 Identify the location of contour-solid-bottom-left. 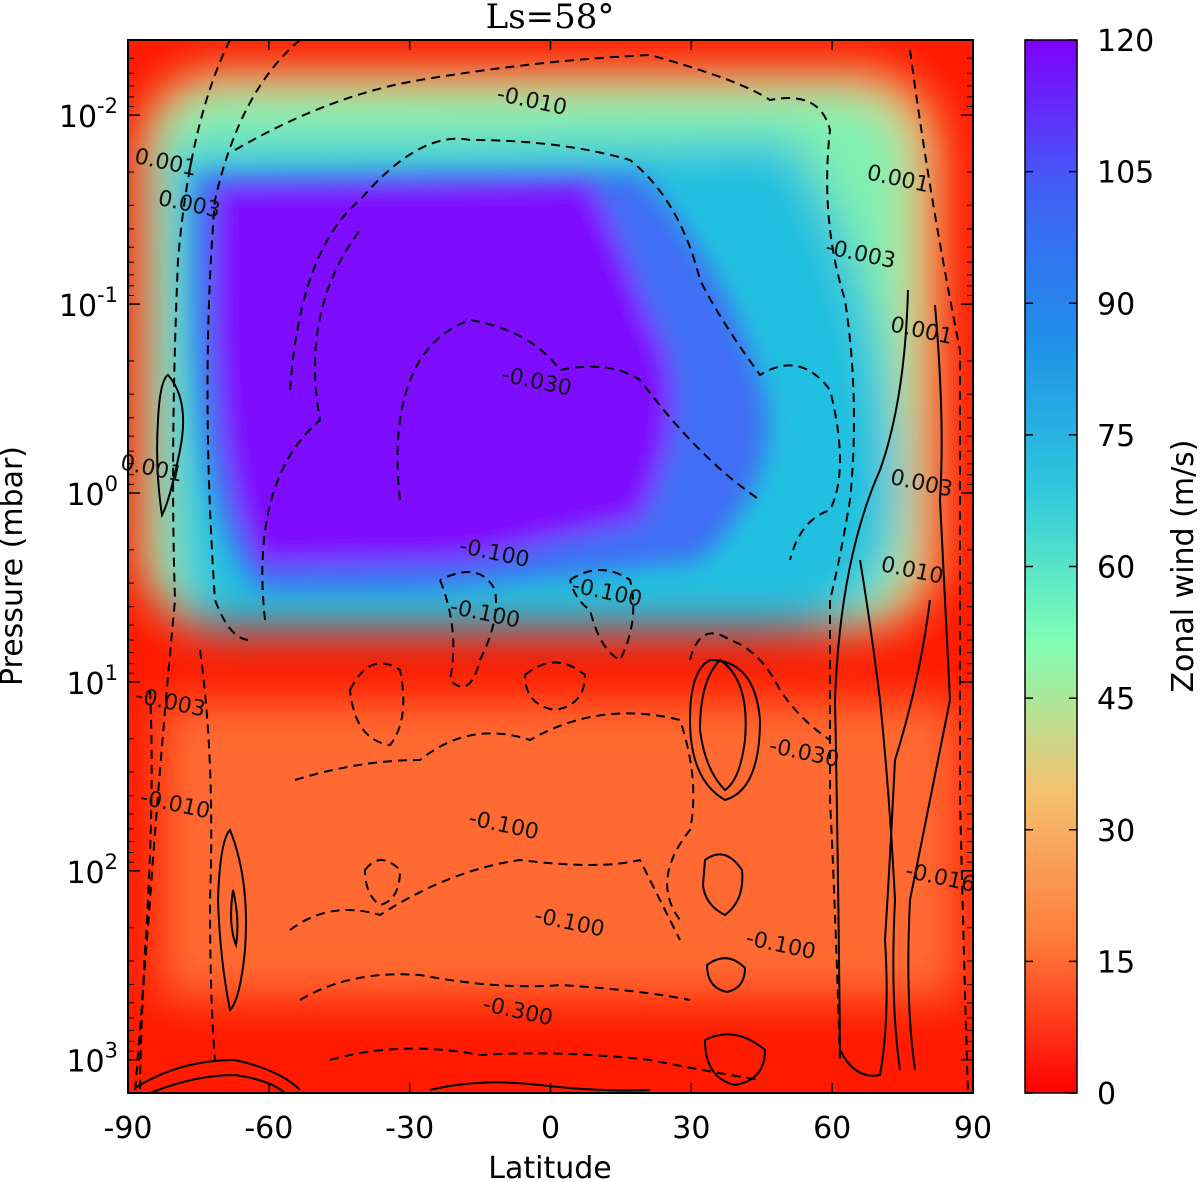
(217, 1074).